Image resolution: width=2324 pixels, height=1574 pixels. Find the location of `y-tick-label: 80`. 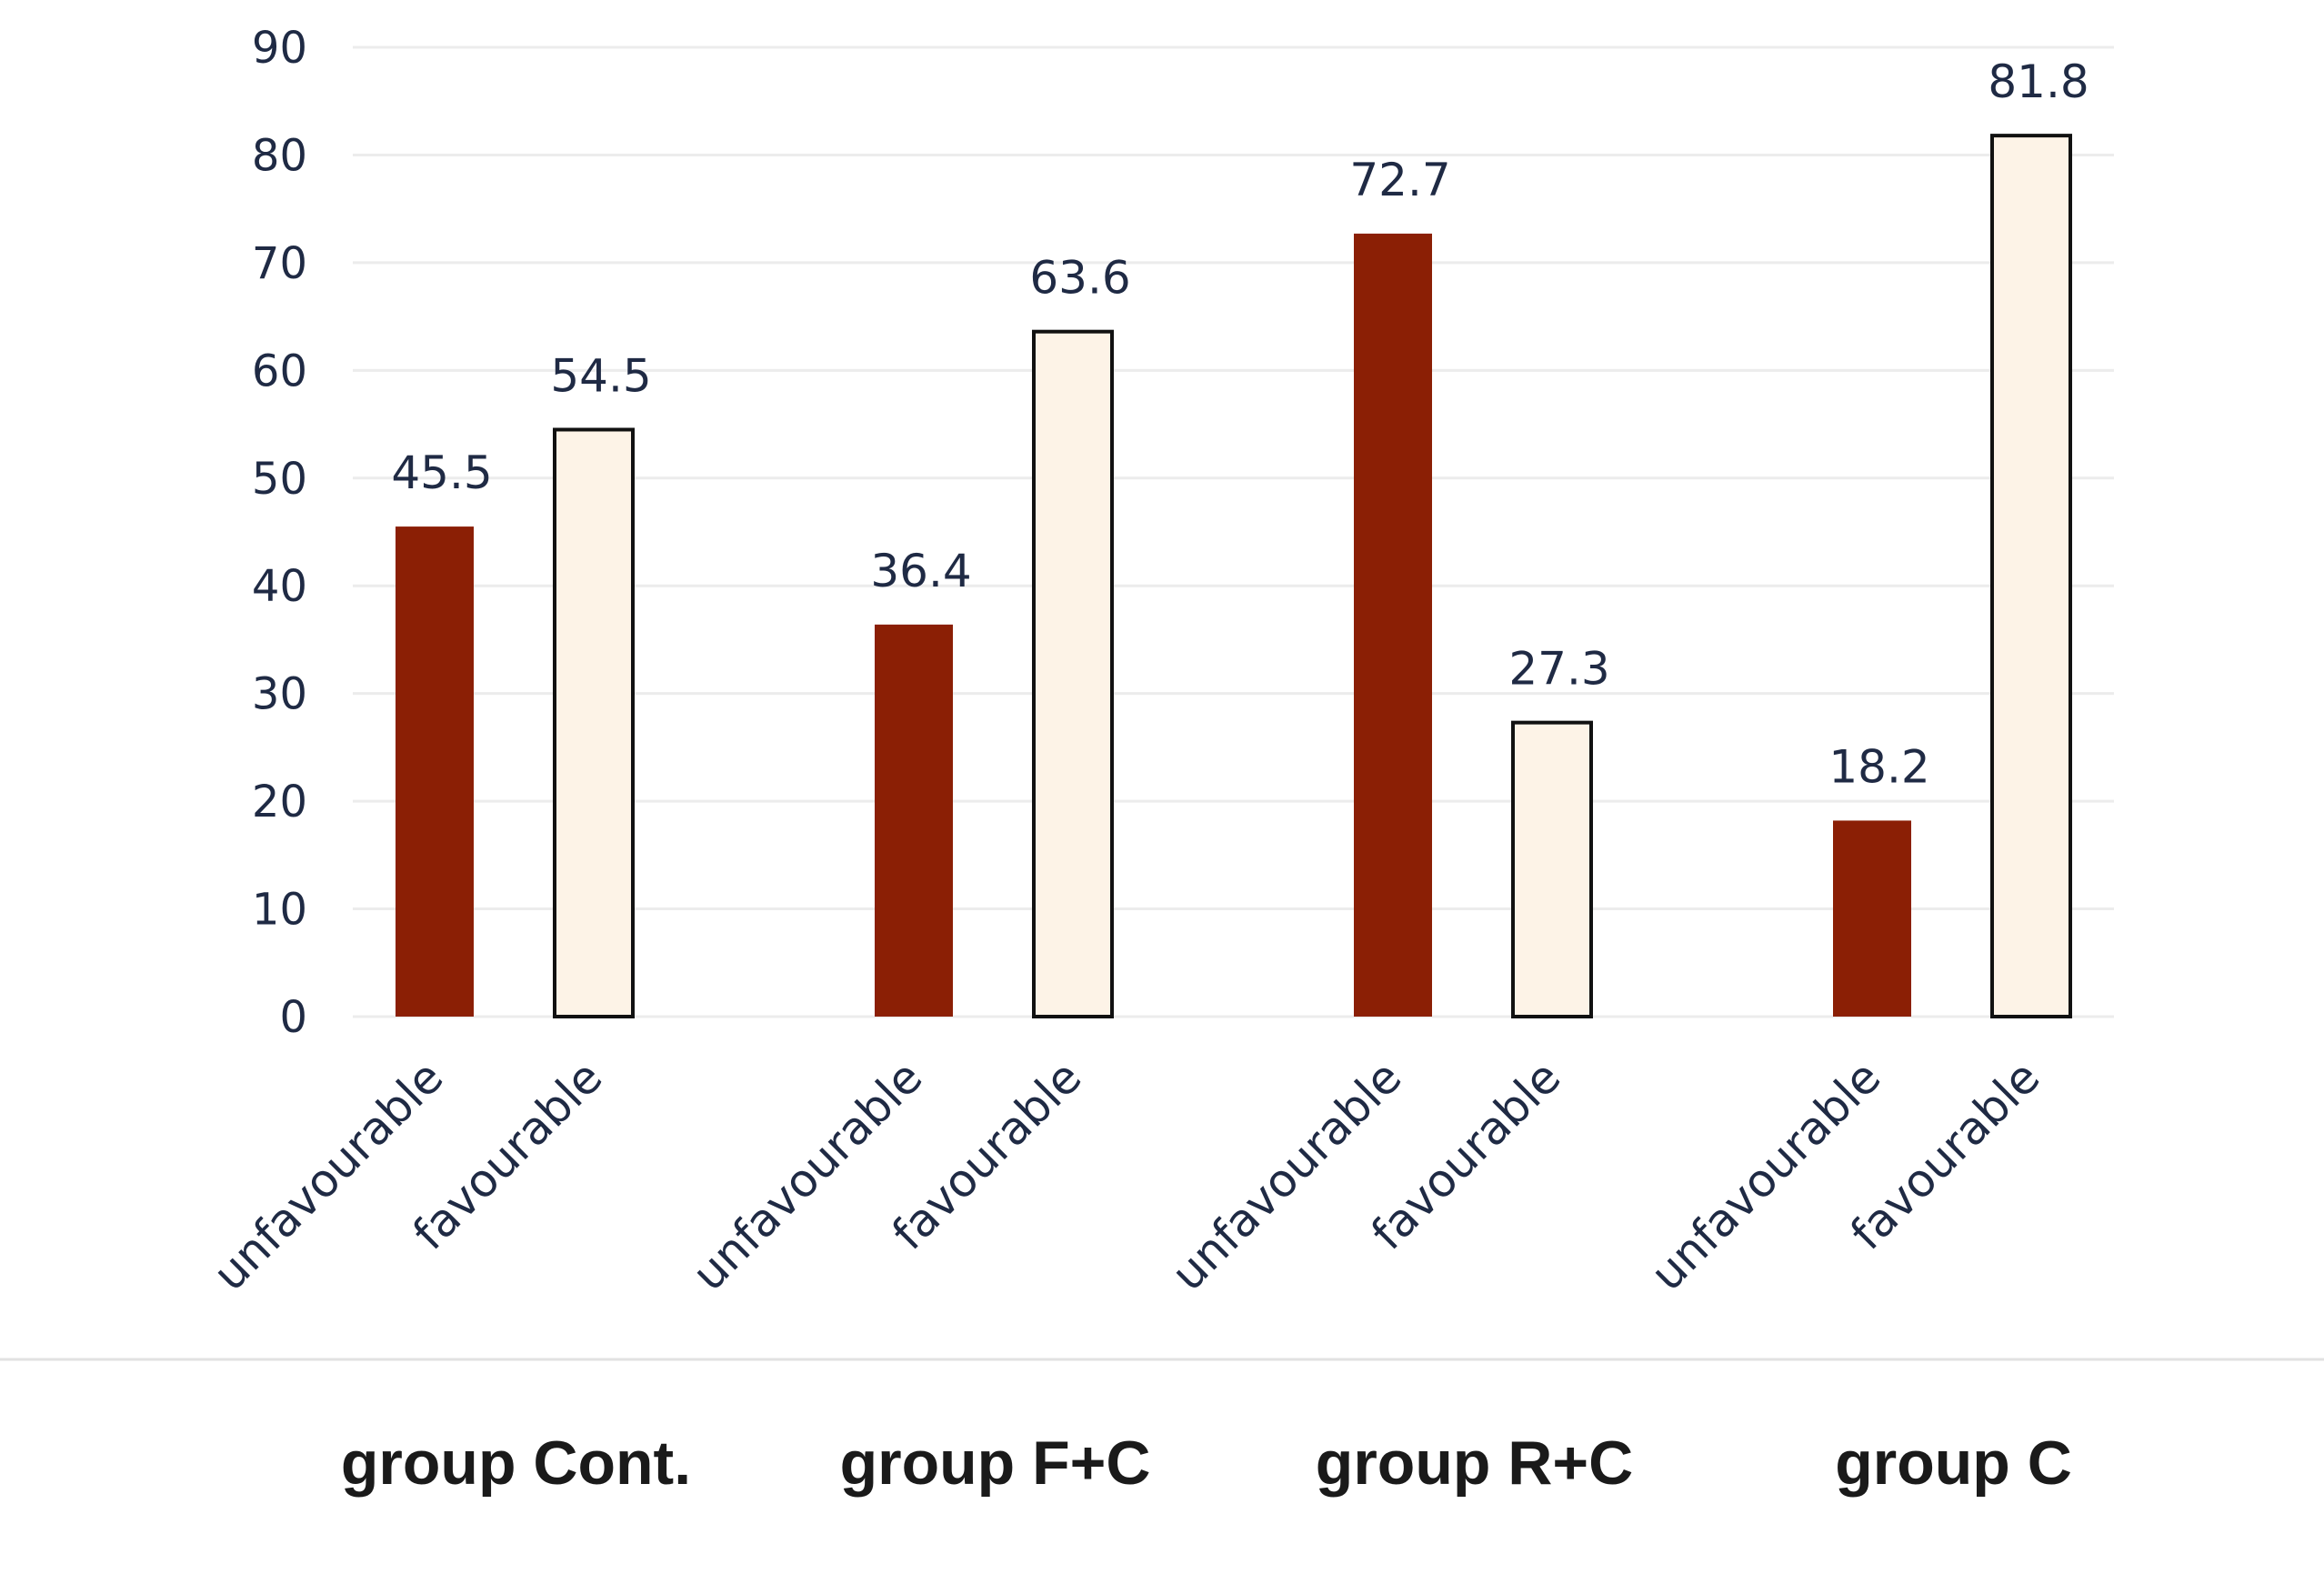

y-tick-label: 80 is located at coordinates (280, 155).